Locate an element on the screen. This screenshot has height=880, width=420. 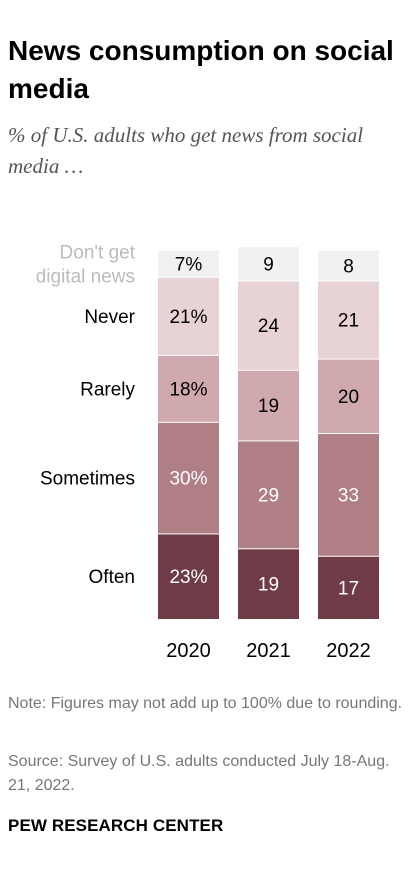
data-label: 9 is located at coordinates (268, 265).